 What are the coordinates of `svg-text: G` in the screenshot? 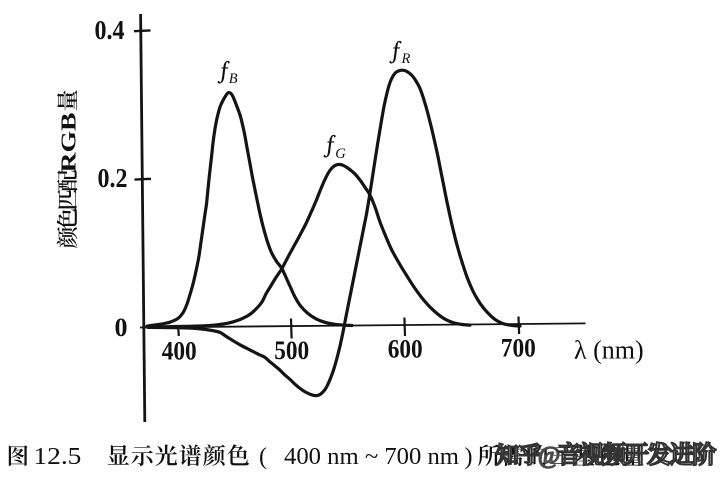 It's located at (340, 154).